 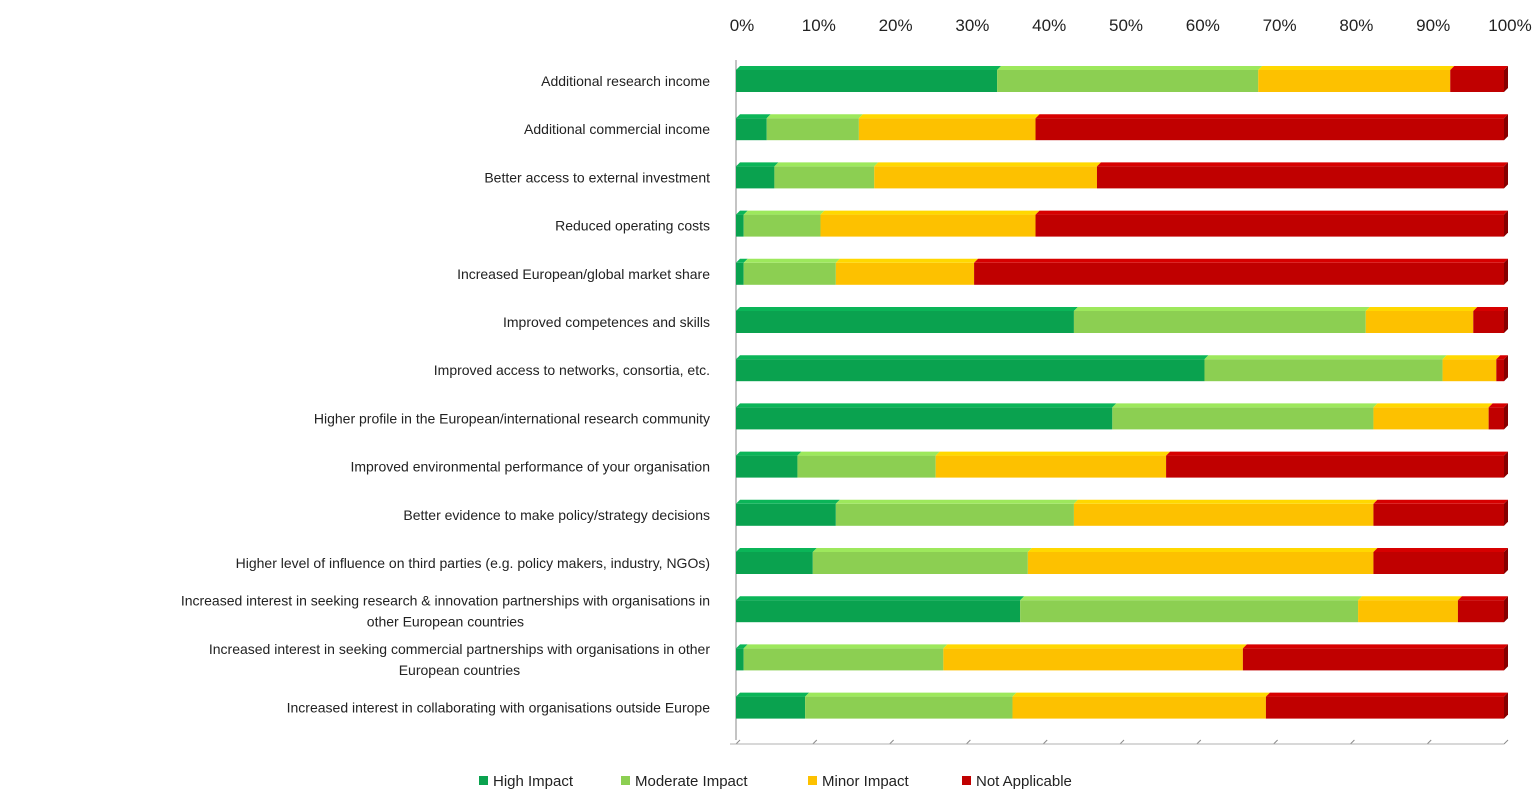 I want to click on category-label: Reduced operating costs, so click(x=632, y=226).